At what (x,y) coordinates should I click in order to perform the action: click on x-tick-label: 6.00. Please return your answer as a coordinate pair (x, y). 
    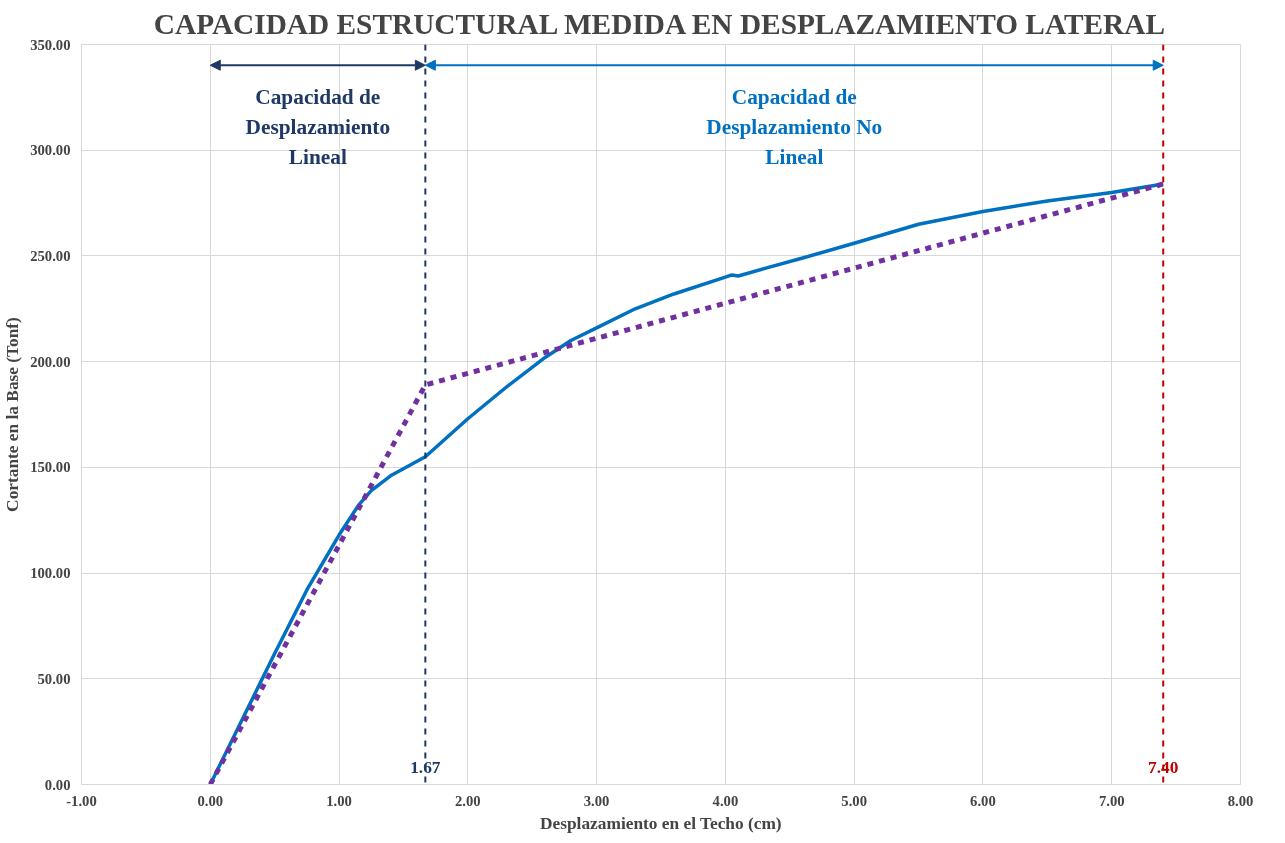
    Looking at the image, I should click on (983, 800).